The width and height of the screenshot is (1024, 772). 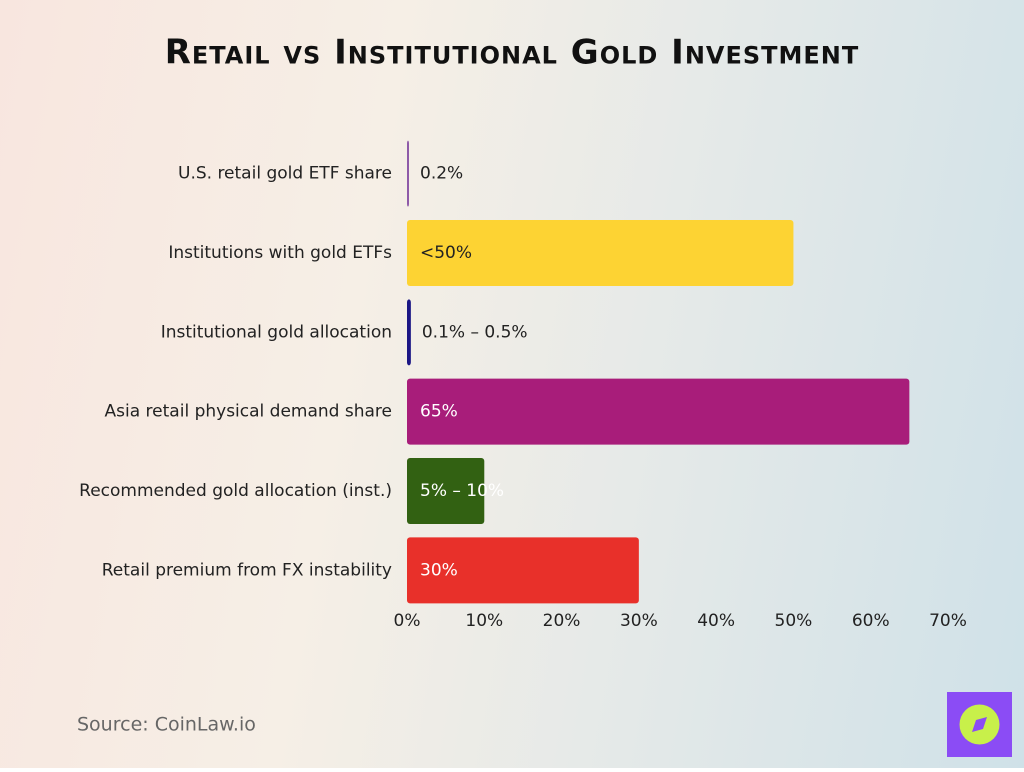 I want to click on y-tick-label: Retail premium from FX instability, so click(x=247, y=570).